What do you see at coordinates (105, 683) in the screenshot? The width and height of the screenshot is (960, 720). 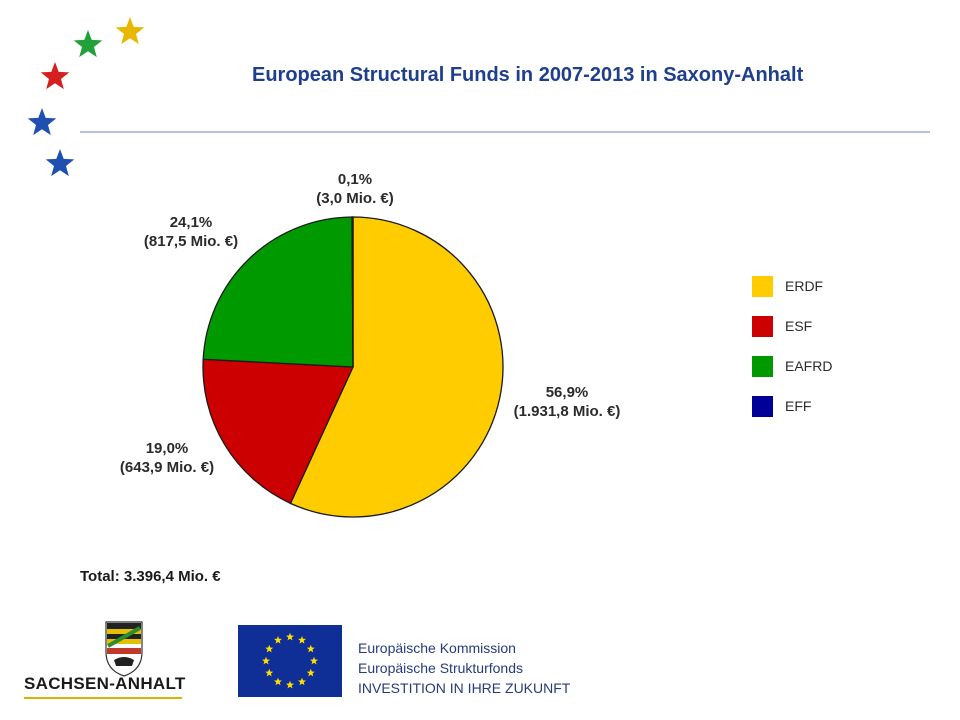 I see `sachsen-anhalt-name: SACHSEN-ANHALT` at bounding box center [105, 683].